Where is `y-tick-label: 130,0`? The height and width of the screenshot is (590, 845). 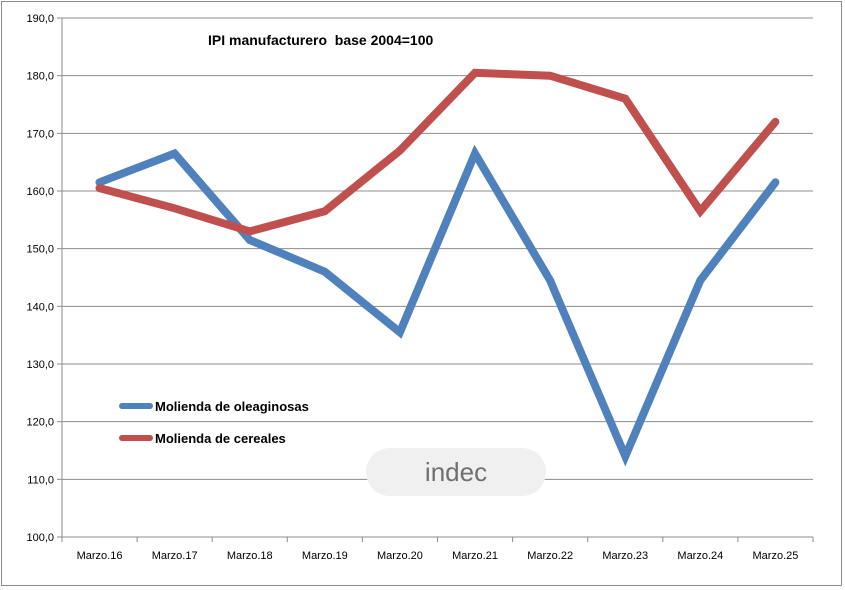 y-tick-label: 130,0 is located at coordinates (40, 365).